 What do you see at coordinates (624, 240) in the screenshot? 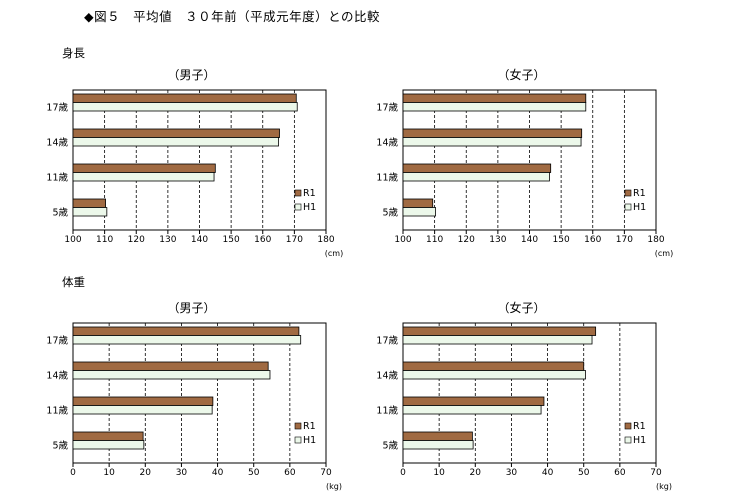
I see `x-tick-label: 170` at bounding box center [624, 240].